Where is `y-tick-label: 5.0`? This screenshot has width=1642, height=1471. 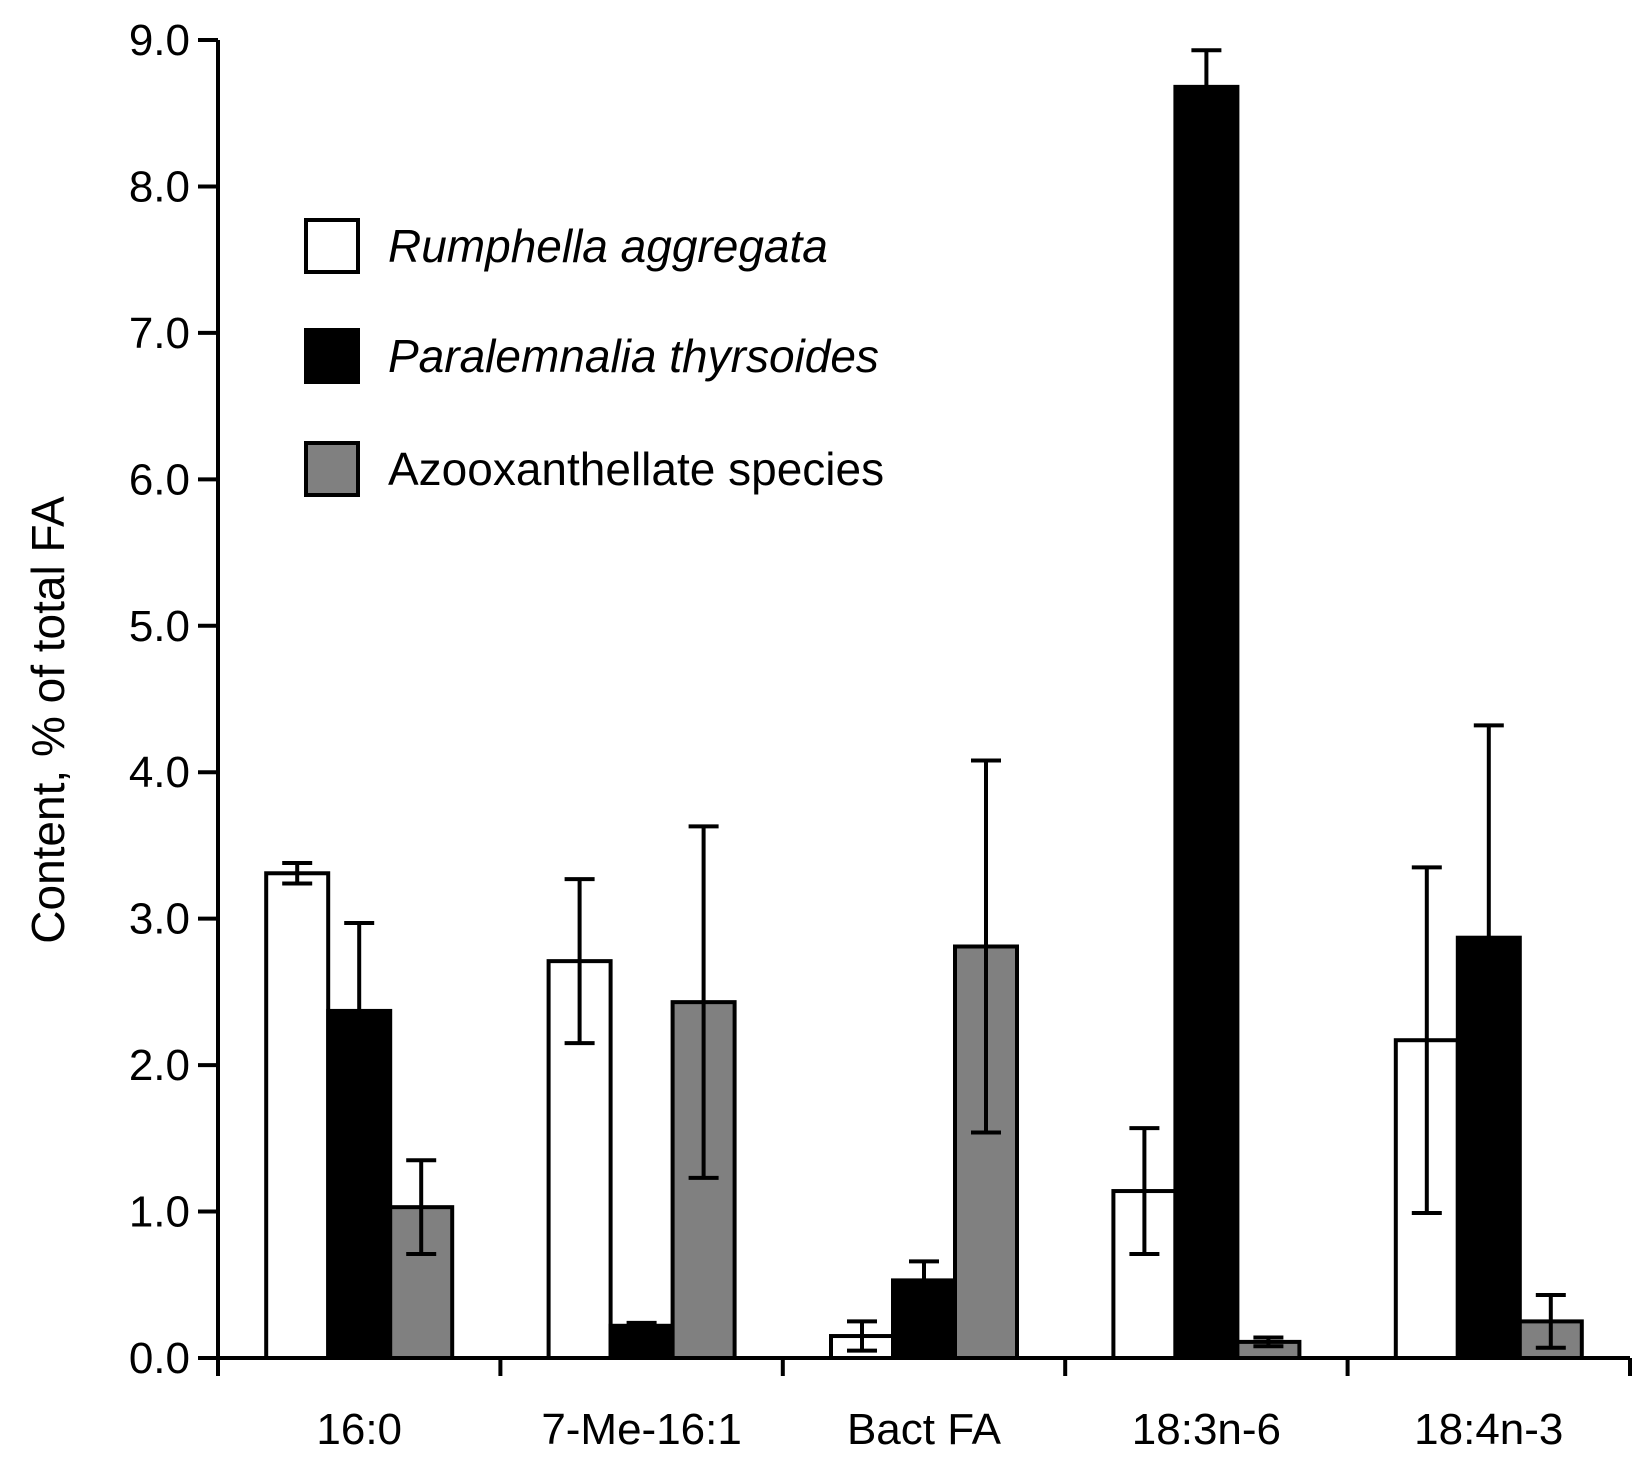 y-tick-label: 5.0 is located at coordinates (159, 626).